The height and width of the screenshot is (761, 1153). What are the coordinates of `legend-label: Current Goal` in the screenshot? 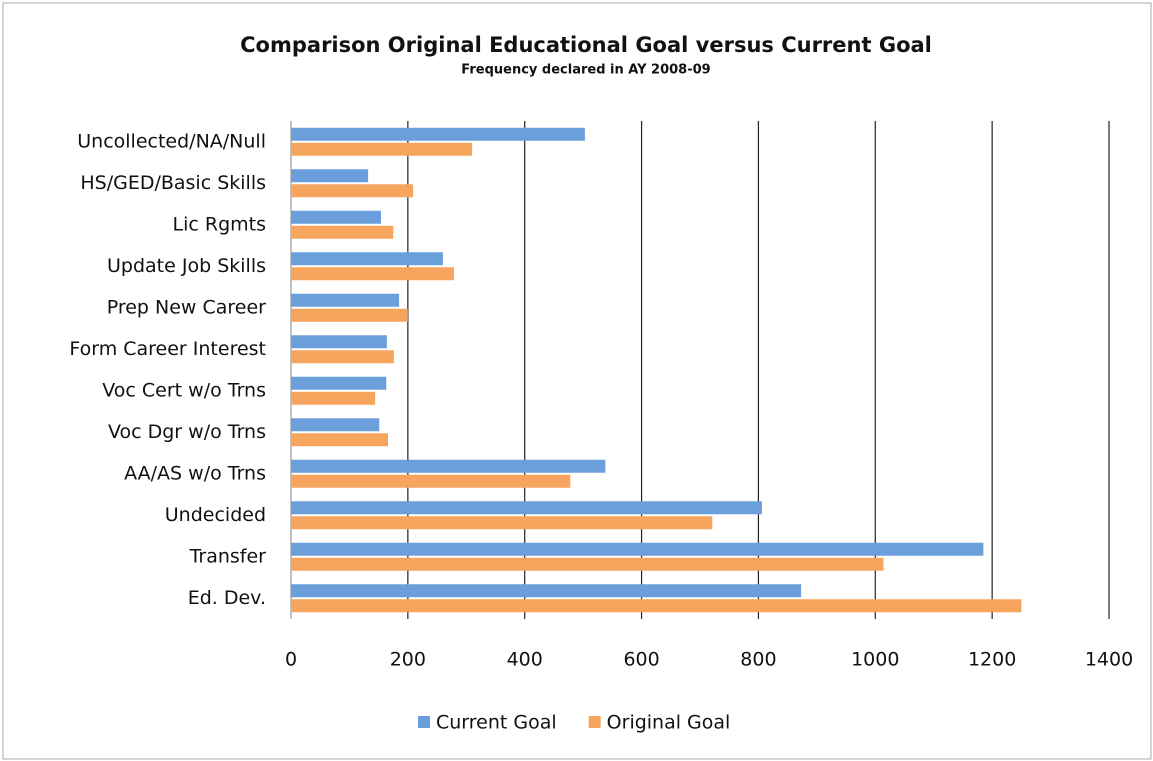 It's located at (496, 723).